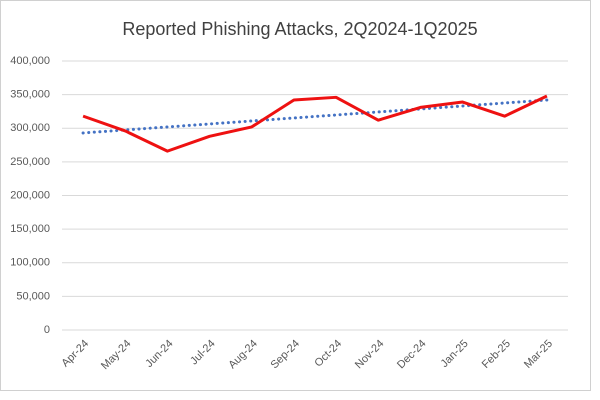 The width and height of the screenshot is (600, 400). Describe the element at coordinates (30, 95) in the screenshot. I see `y-tick-label: 350,000` at that location.